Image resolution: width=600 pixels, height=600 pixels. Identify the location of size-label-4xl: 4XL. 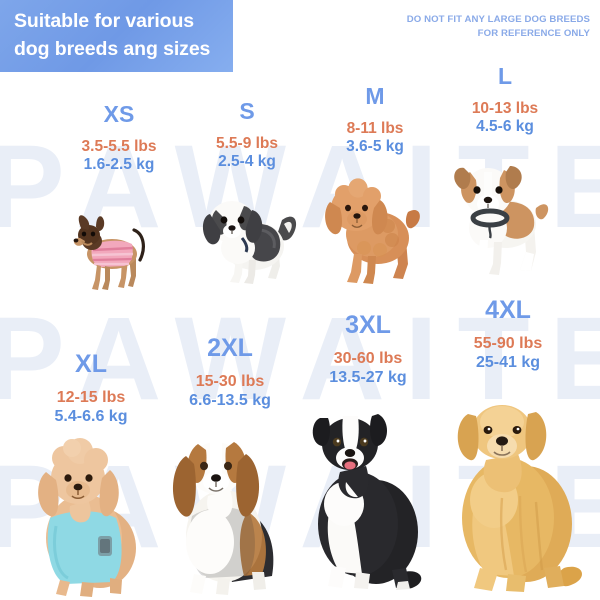
(508, 310).